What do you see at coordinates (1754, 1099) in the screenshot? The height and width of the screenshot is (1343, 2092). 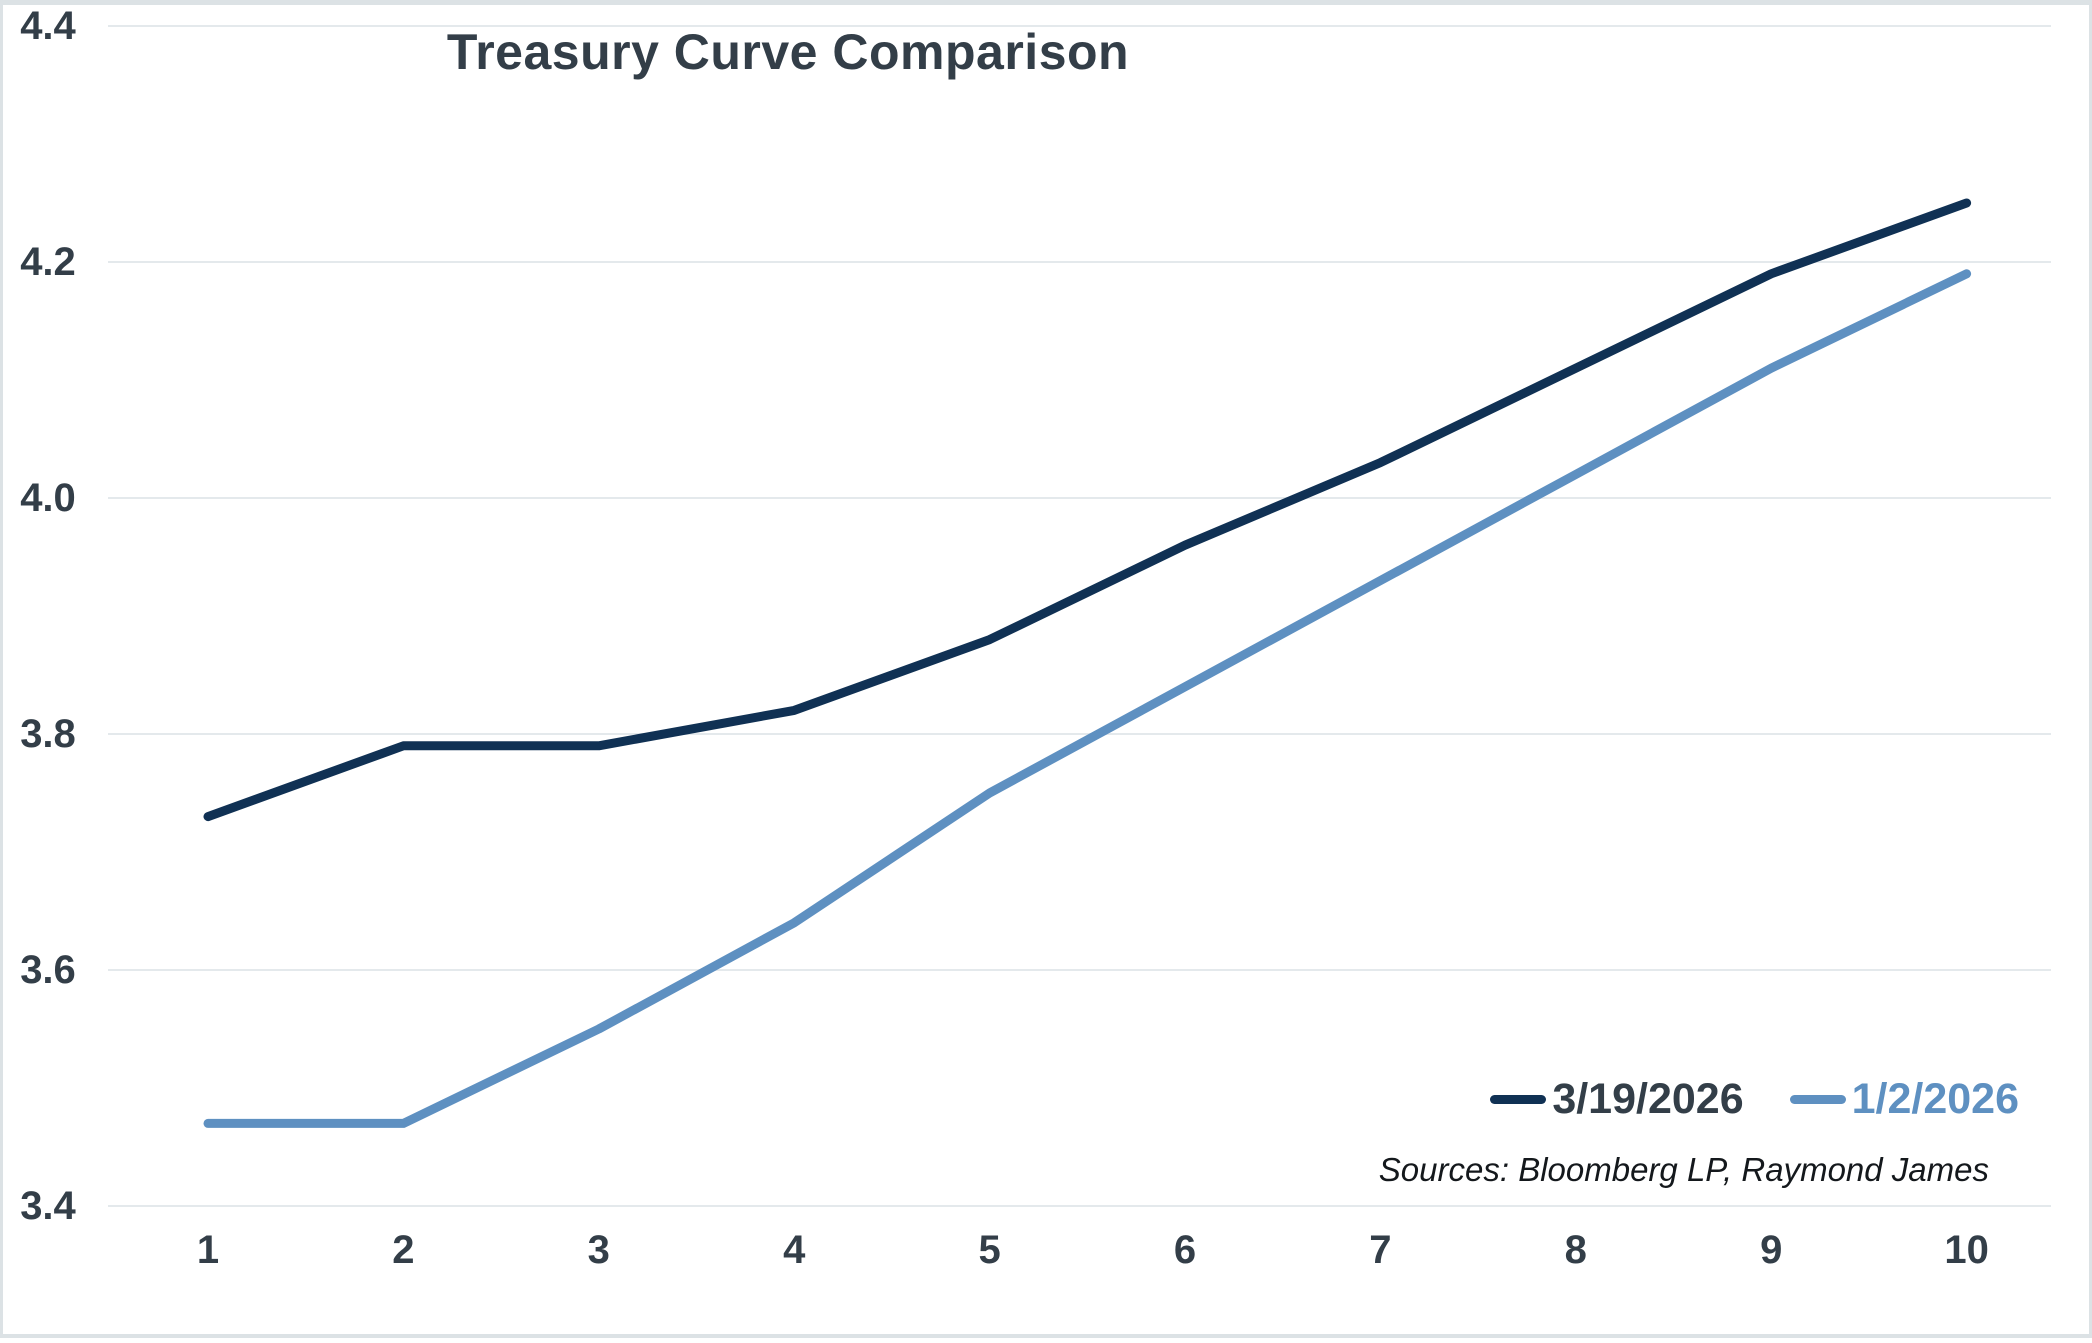 I see `legend: 3/19/2026 1/2/2026` at bounding box center [1754, 1099].